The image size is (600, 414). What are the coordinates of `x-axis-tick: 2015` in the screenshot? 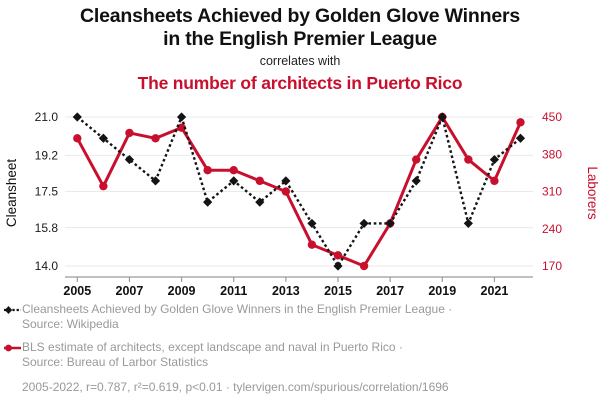 It's located at (338, 291).